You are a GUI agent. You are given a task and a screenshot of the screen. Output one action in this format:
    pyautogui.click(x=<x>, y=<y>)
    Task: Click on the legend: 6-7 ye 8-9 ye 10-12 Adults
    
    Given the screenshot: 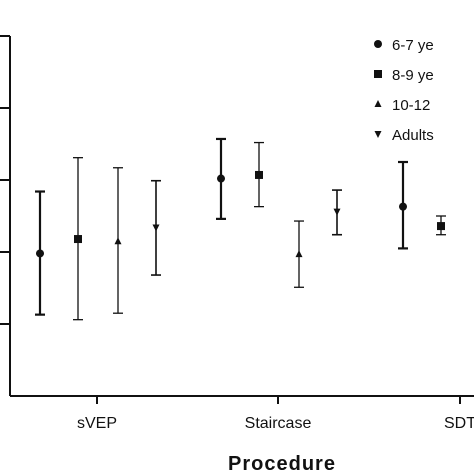 What is the action you would take?
    pyautogui.click(x=404, y=90)
    